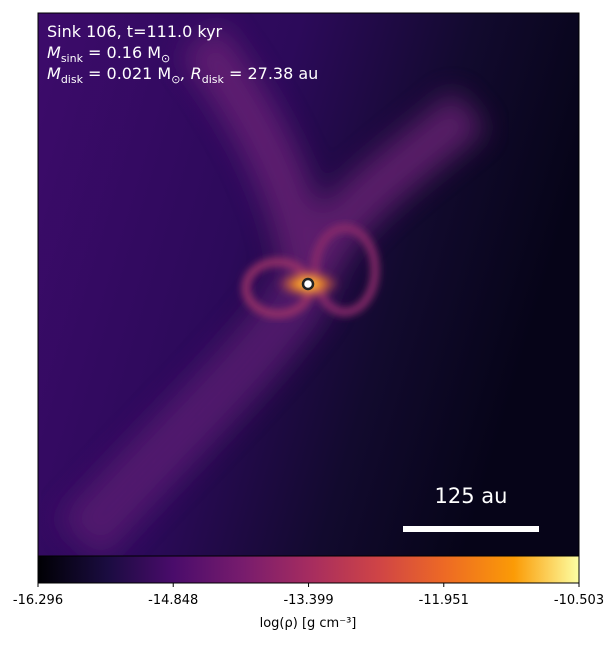 The width and height of the screenshot is (615, 648). What do you see at coordinates (308, 569) in the screenshot?
I see `colorbar` at bounding box center [308, 569].